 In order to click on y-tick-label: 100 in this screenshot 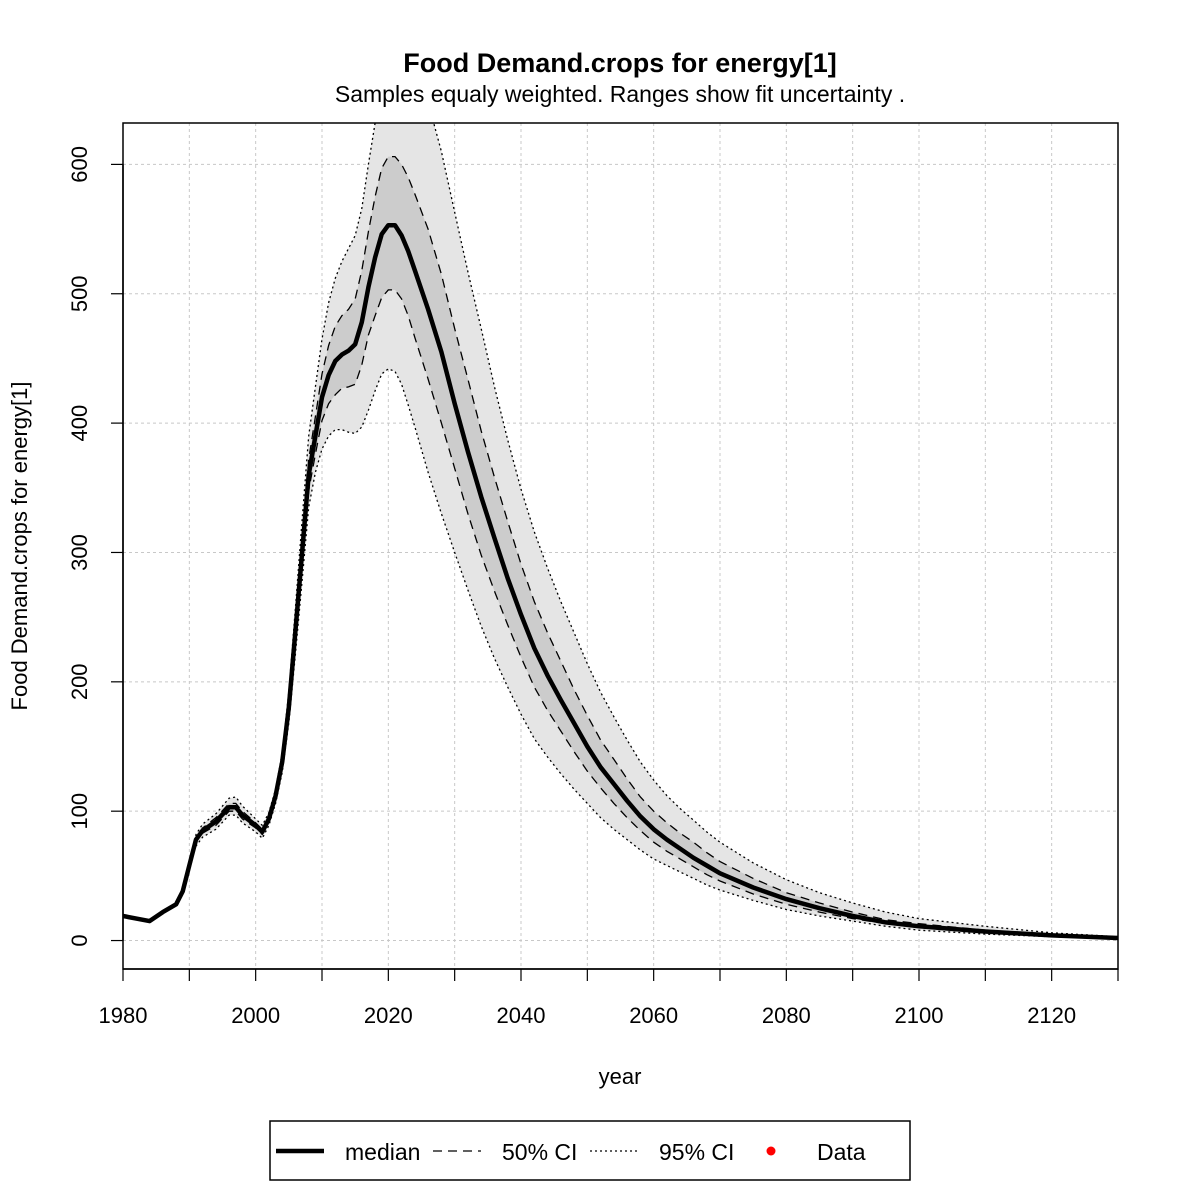, I will do `click(79, 811)`.